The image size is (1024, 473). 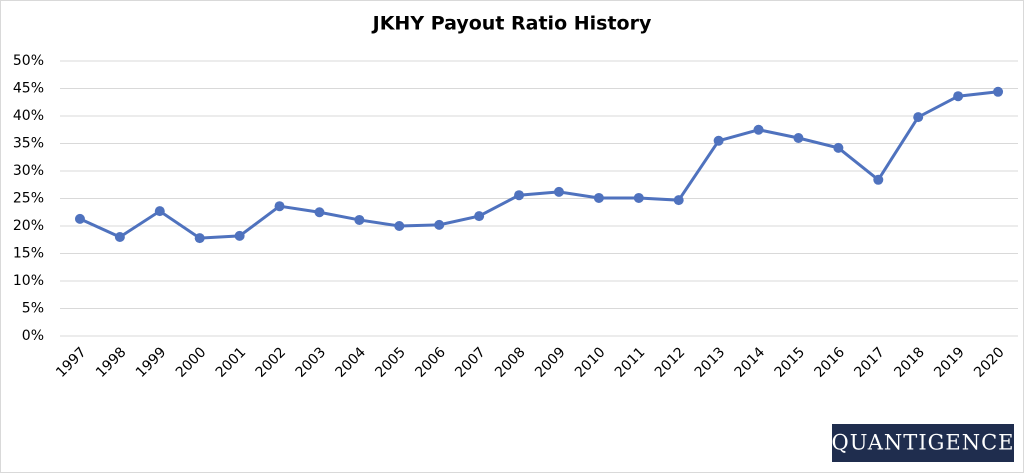 I want to click on y-tick-label: 35%, so click(x=28, y=144).